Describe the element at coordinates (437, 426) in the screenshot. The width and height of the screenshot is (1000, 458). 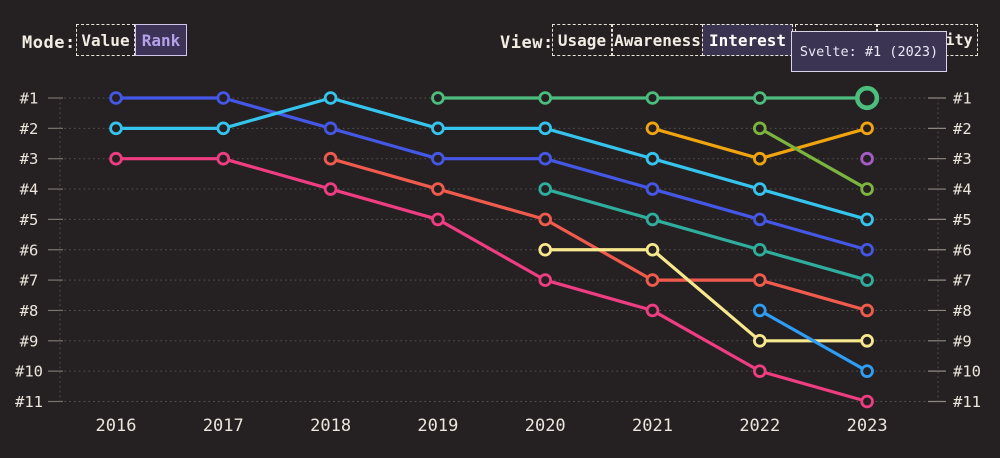
I see `x-axis-label-2019: 2019` at that location.